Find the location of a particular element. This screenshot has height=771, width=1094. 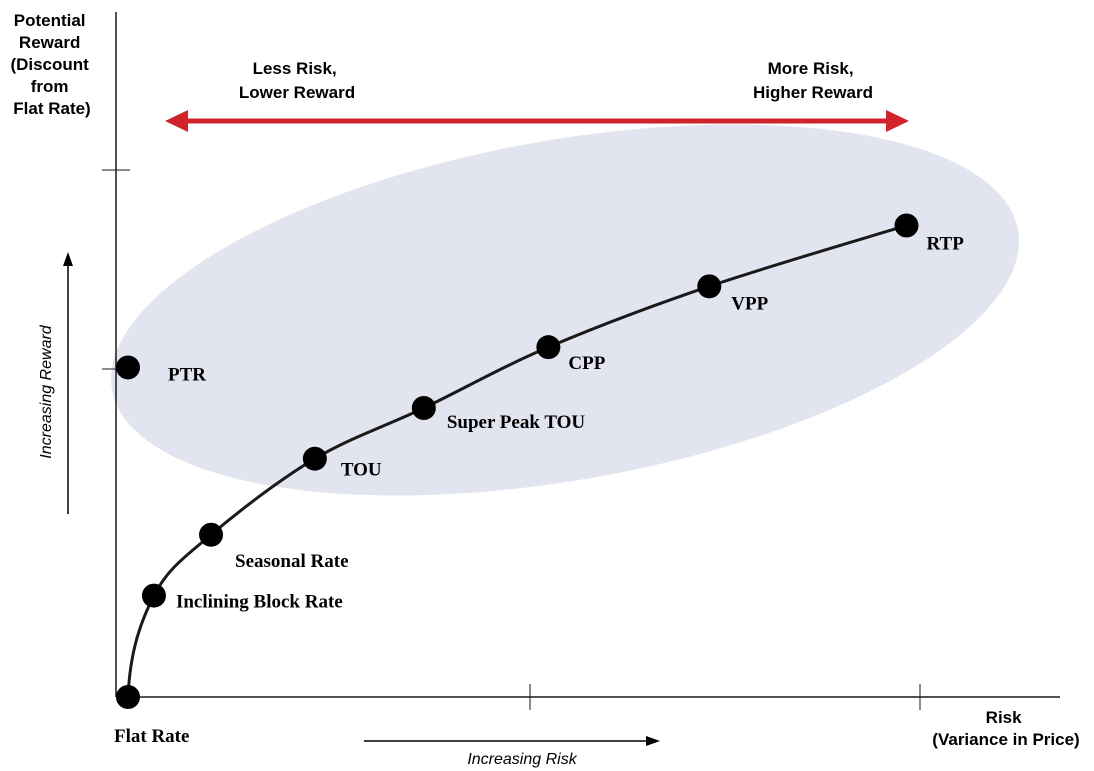

label-inclining-block-rate: Inclining Block Rate is located at coordinates (259, 602).